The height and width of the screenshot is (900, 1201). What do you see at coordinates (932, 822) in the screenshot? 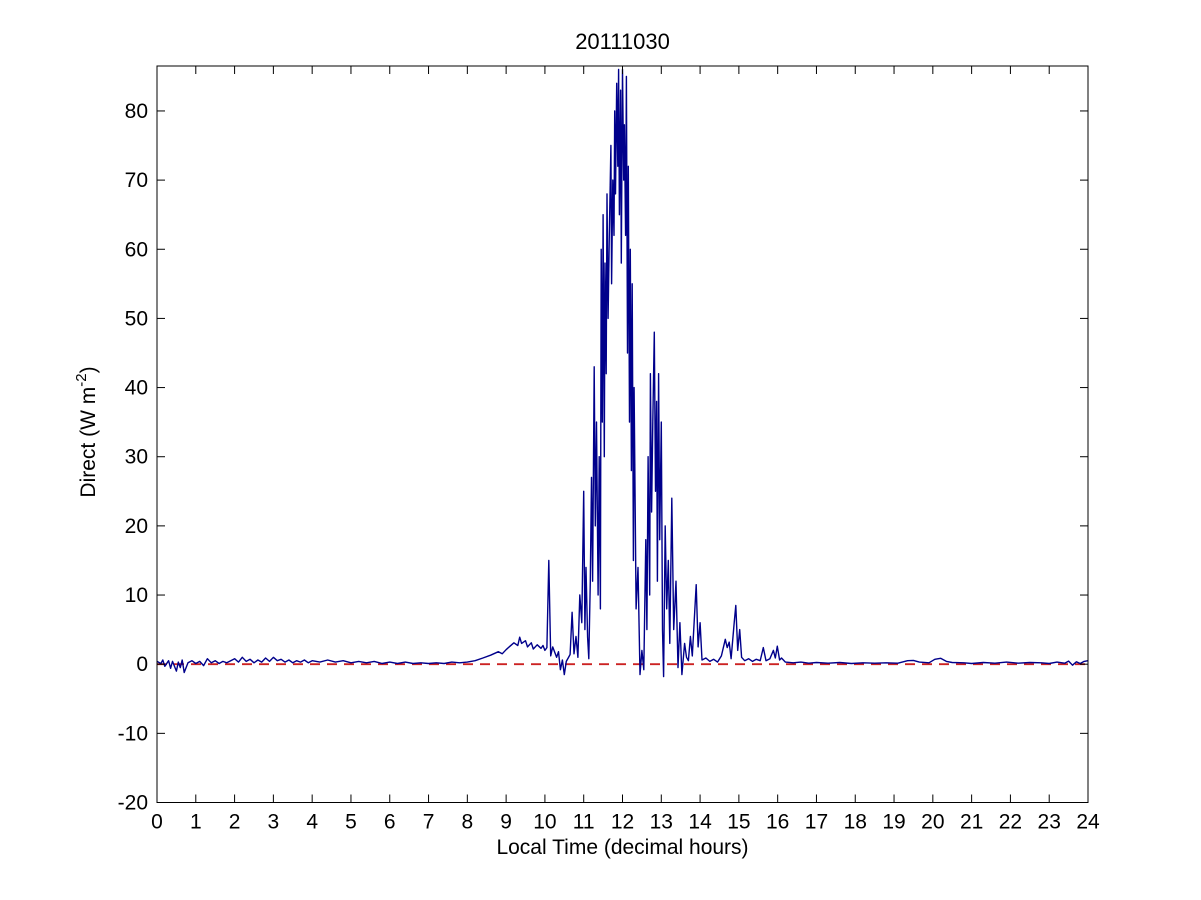
I see `x-tick-label: 20` at bounding box center [932, 822].